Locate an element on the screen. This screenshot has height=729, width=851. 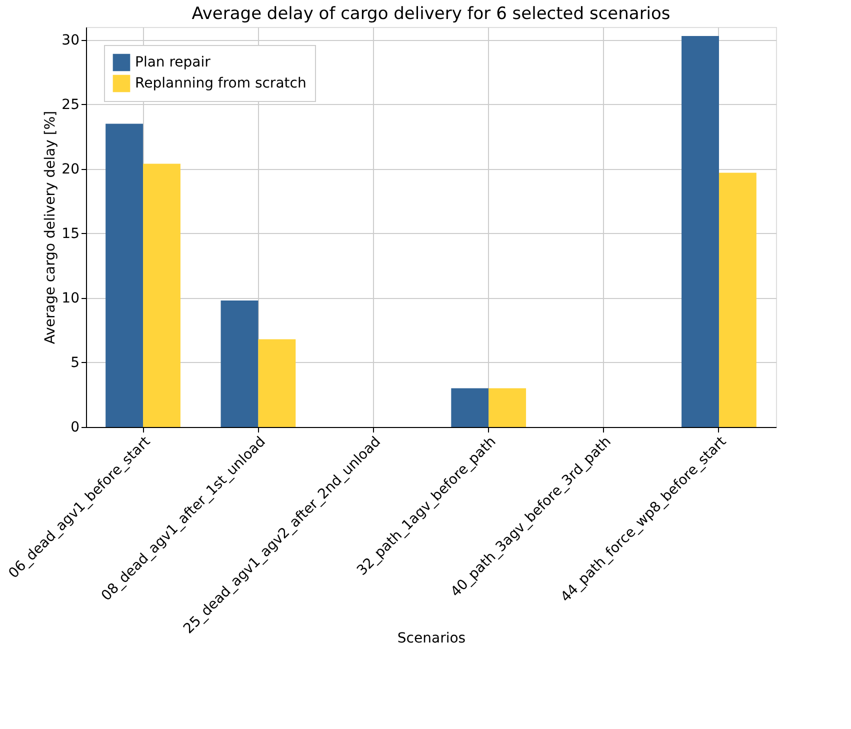
y-tick-label: 5 is located at coordinates (75, 362).